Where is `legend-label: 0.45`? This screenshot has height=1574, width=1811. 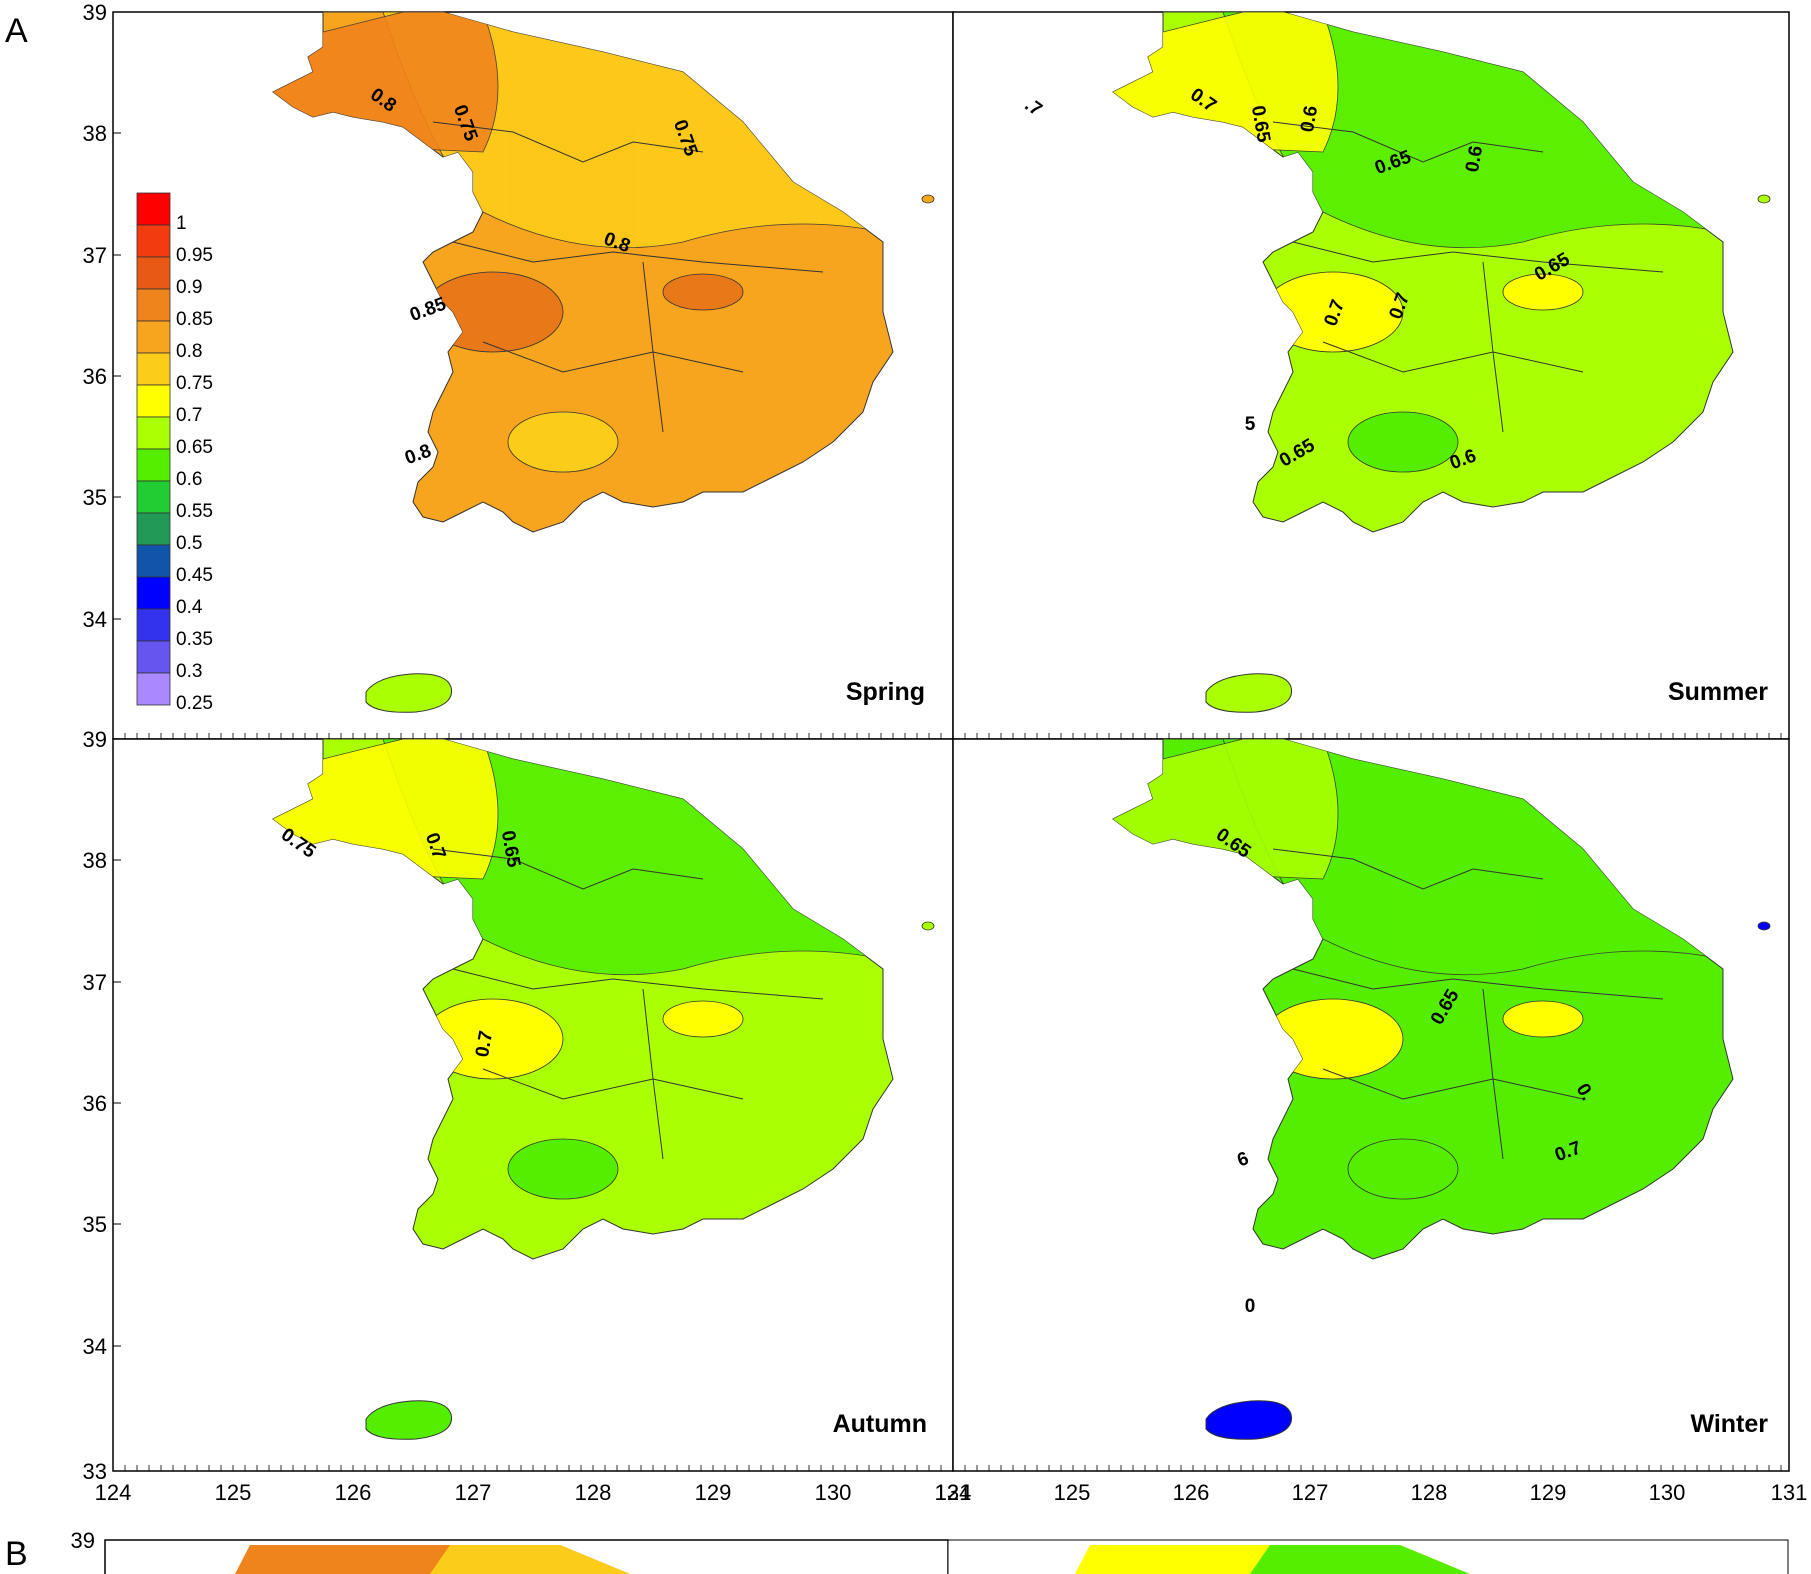 legend-label: 0.45 is located at coordinates (194, 575).